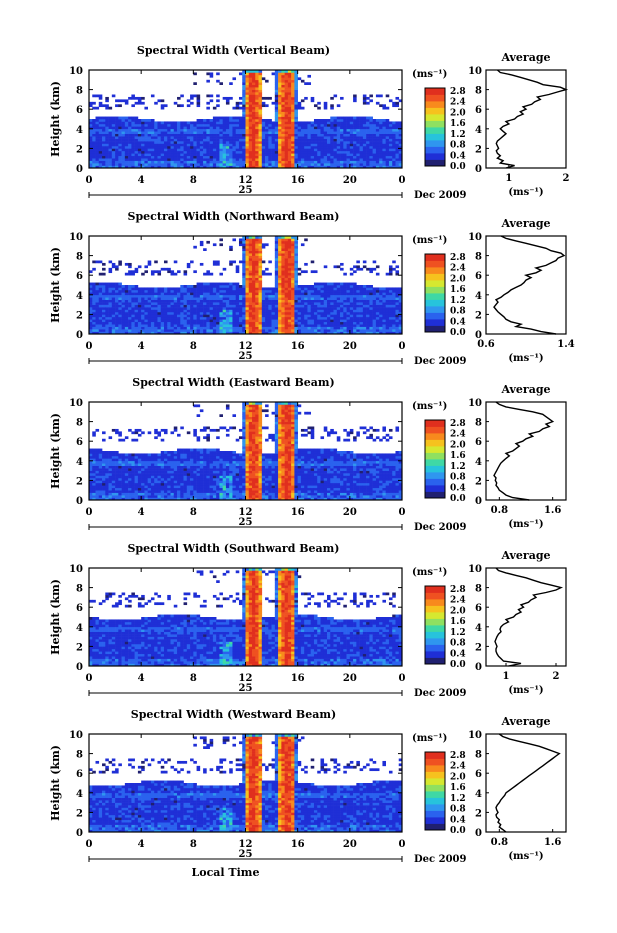 The width and height of the screenshot is (617, 933). Describe the element at coordinates (246, 356) in the screenshot. I see `day-label: 25` at that location.